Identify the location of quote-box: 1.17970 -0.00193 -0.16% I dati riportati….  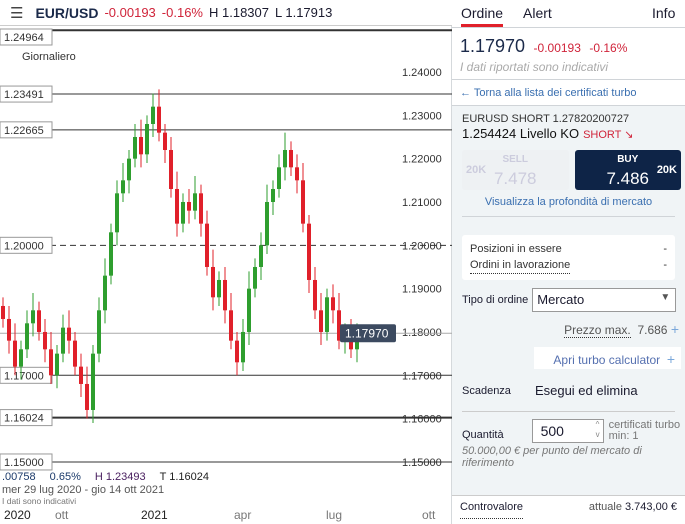
(568, 54).